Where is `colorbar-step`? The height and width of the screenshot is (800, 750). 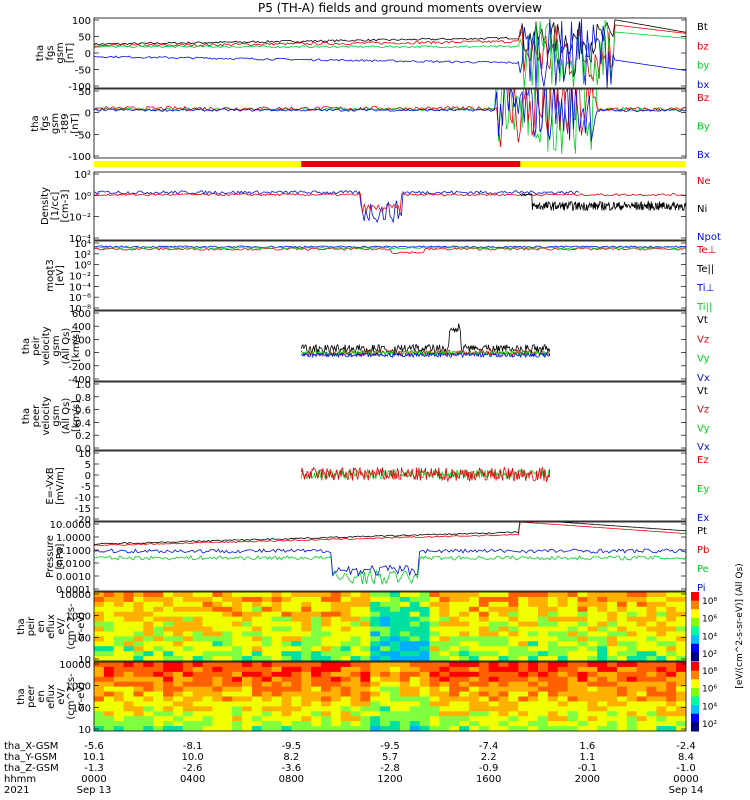
colorbar-step is located at coordinates (695, 657).